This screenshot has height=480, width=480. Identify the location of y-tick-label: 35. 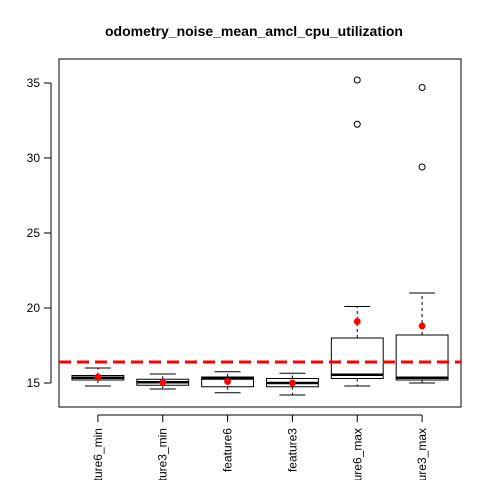
(34, 83).